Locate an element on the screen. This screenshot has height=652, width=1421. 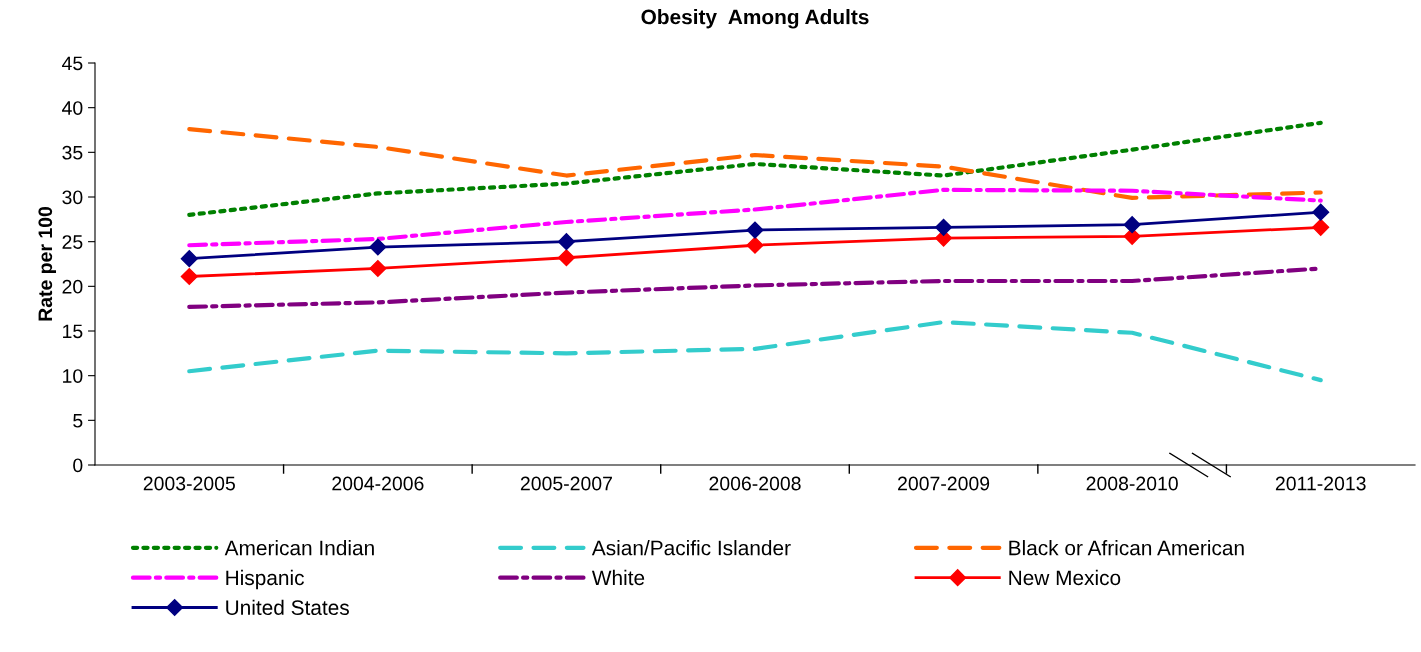
x-tick-label: 2008-2010 is located at coordinates (1132, 483).